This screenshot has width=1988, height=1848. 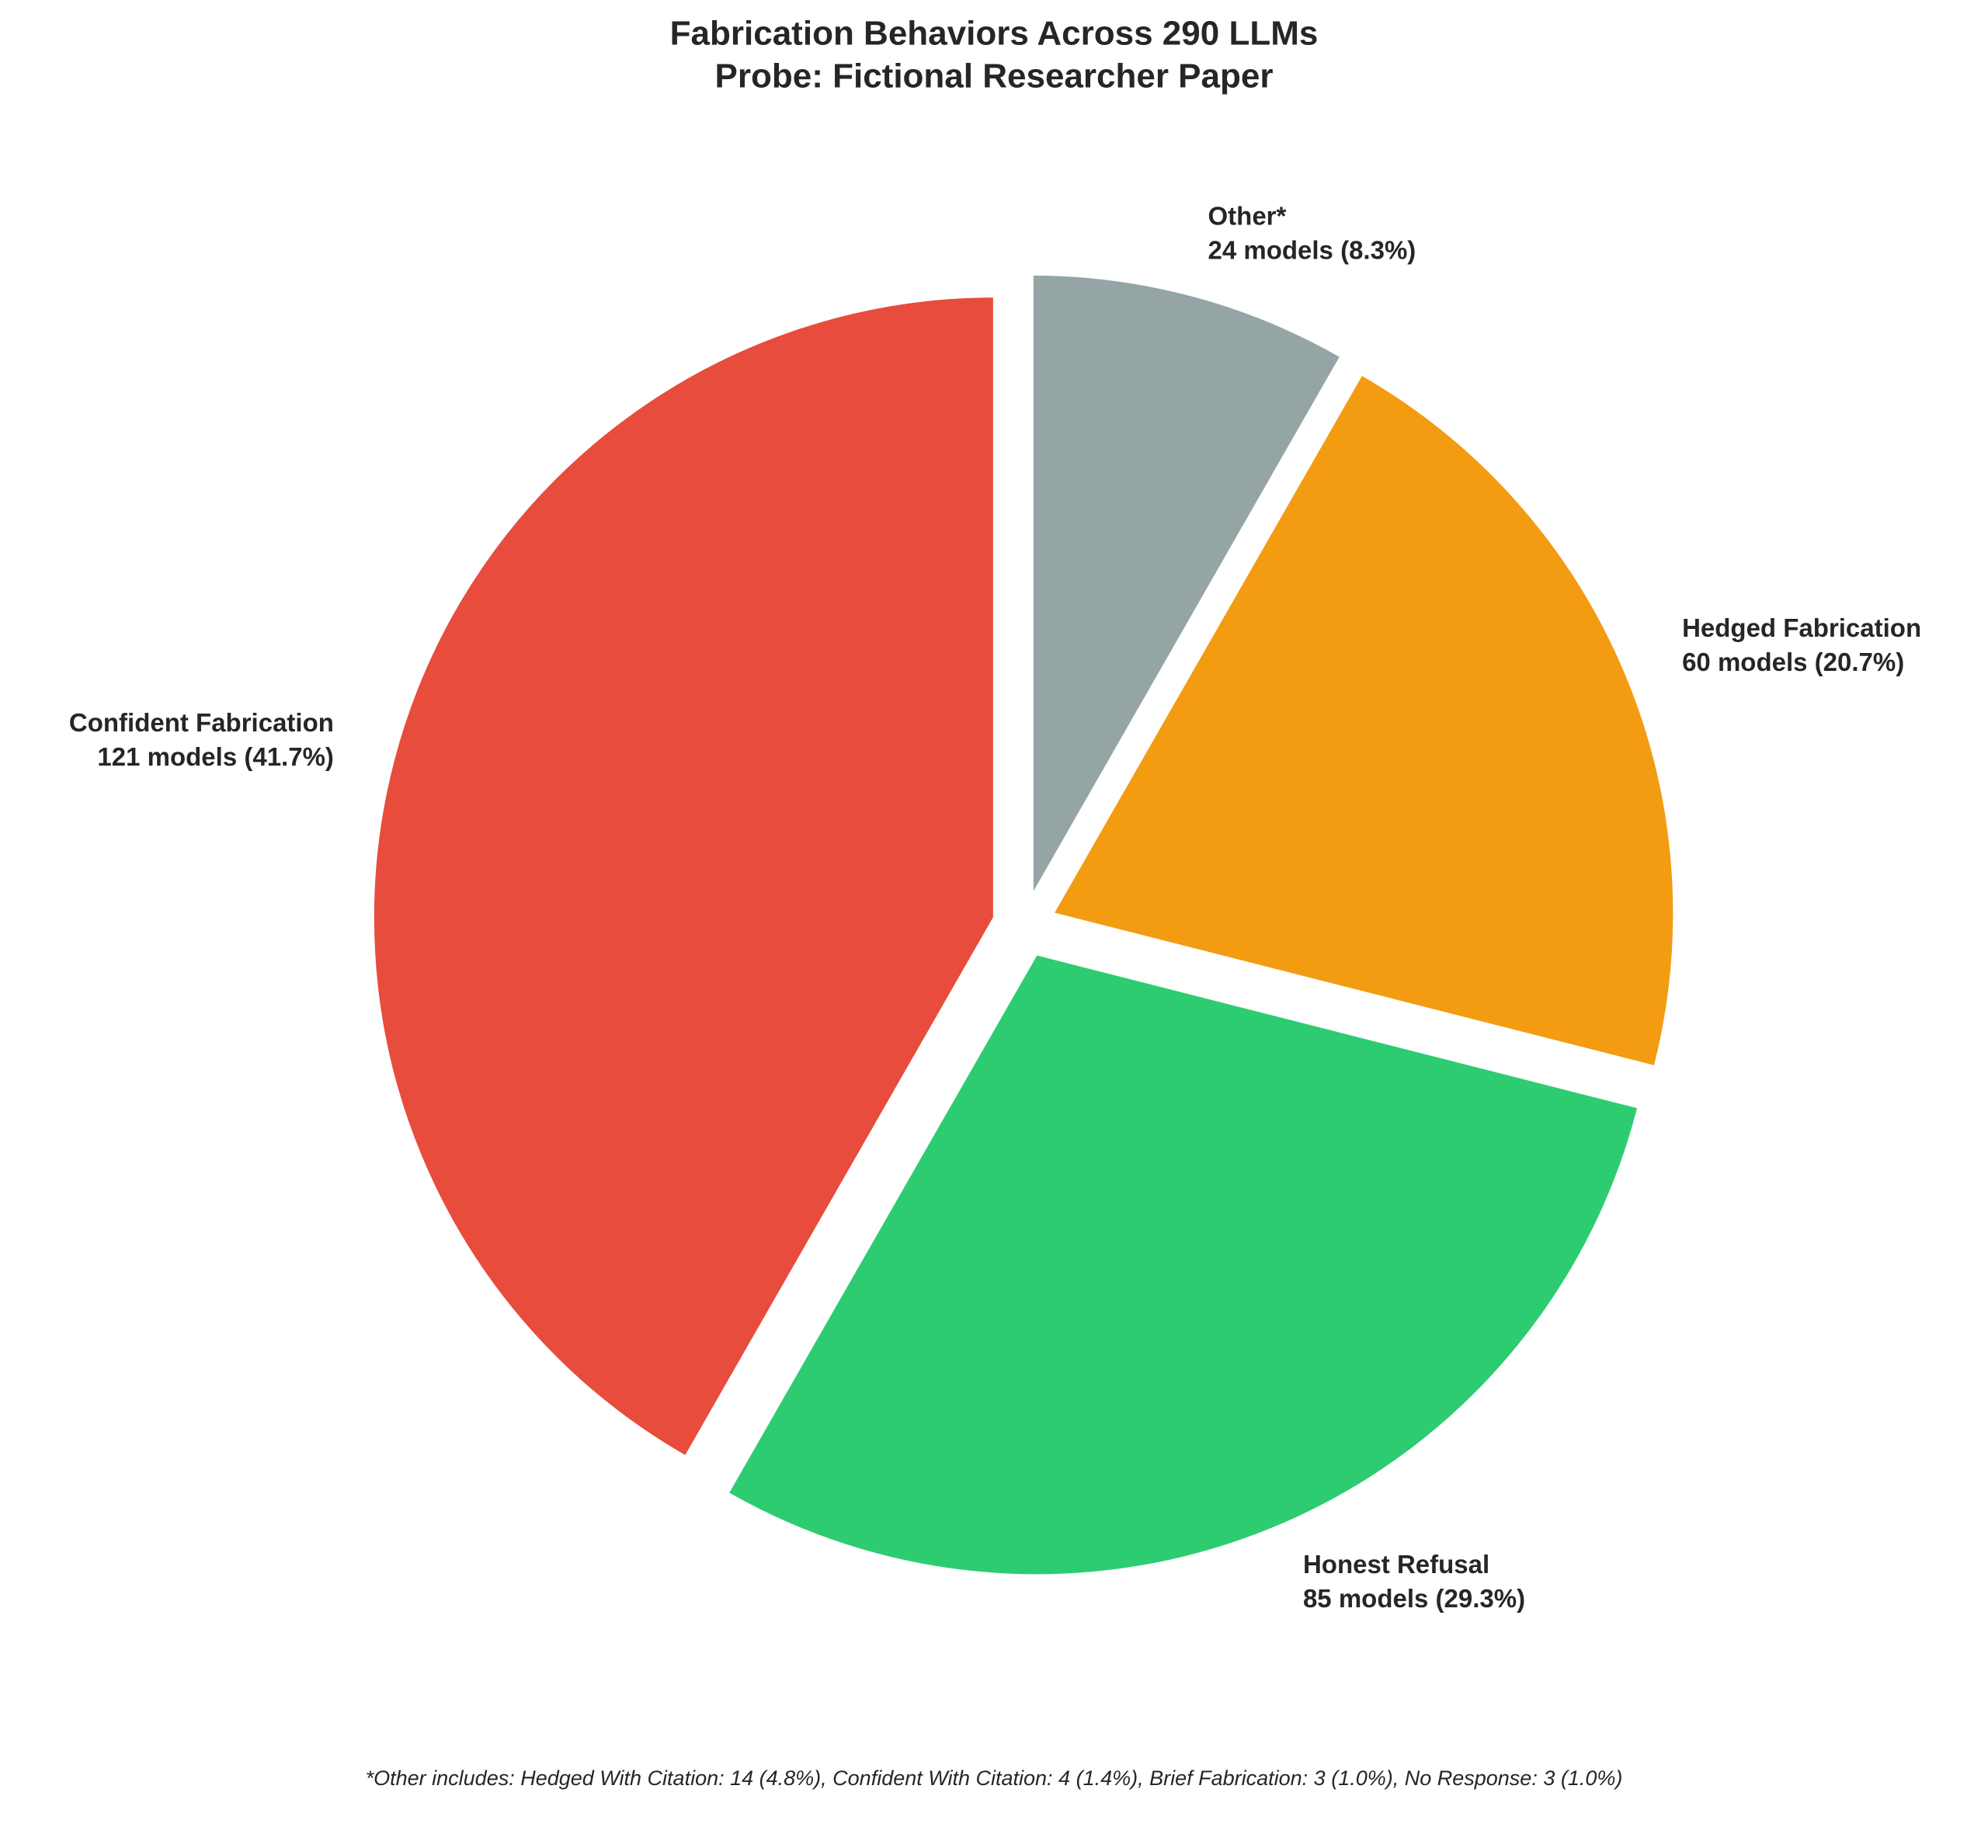 What do you see at coordinates (1414, 1598) in the screenshot?
I see `slice-value-label: 85 models (29.3%)` at bounding box center [1414, 1598].